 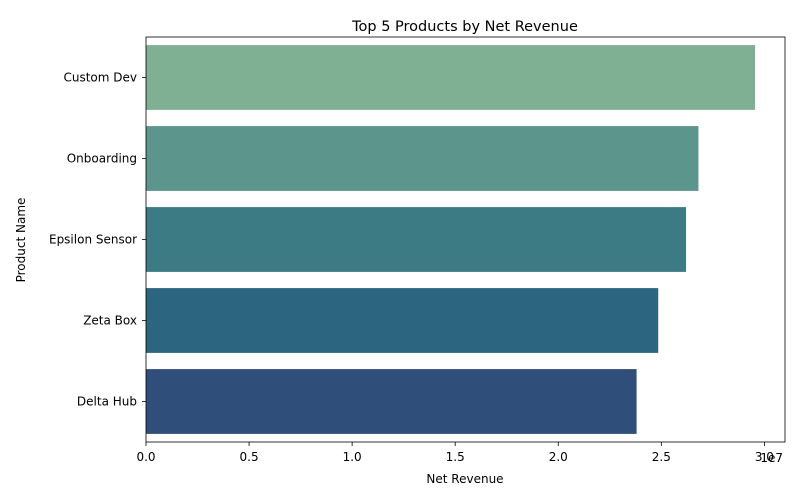 What do you see at coordinates (110, 321) in the screenshot?
I see `y-tick-label: Zeta Box` at bounding box center [110, 321].